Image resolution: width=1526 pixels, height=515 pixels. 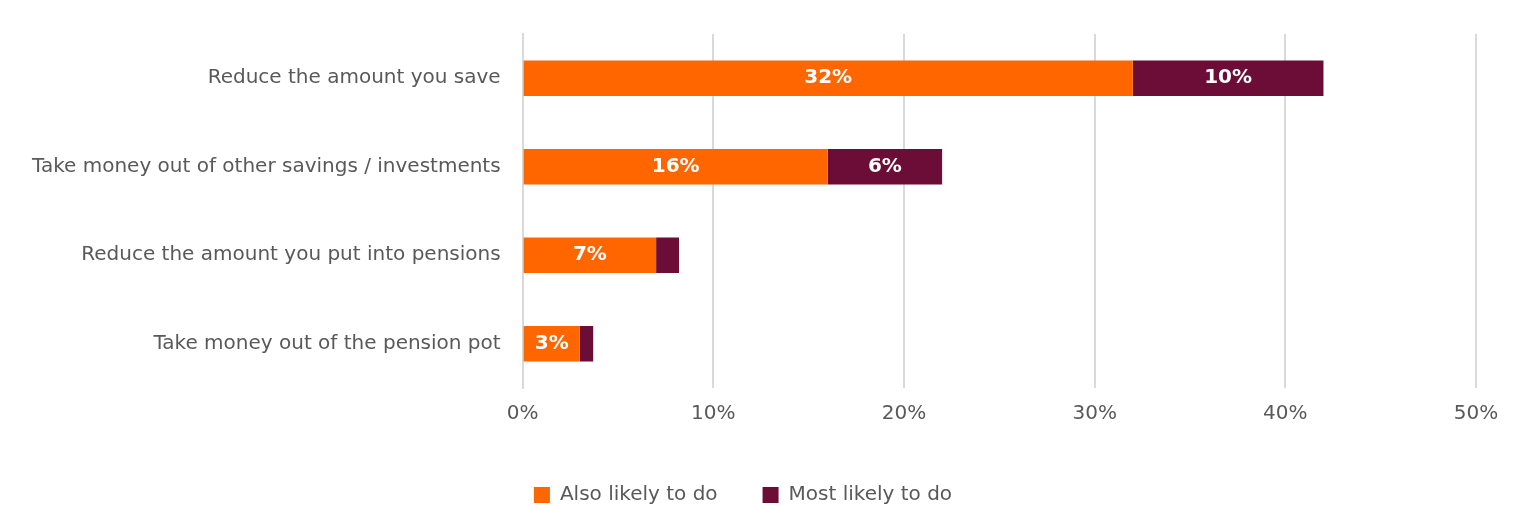 What do you see at coordinates (551, 341) in the screenshot?
I see `data-label: 3%` at bounding box center [551, 341].